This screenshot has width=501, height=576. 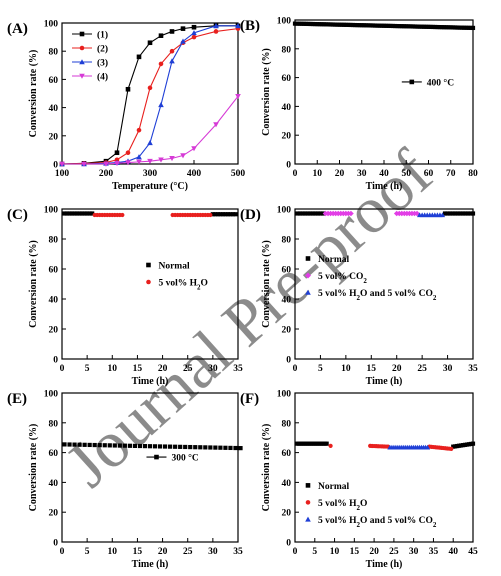 I want to click on x-tick-label: 80, so click(x=473, y=174).